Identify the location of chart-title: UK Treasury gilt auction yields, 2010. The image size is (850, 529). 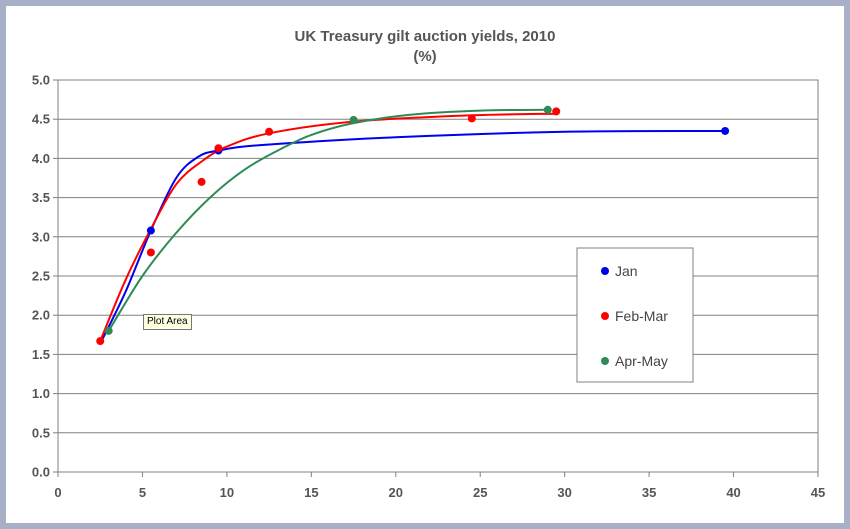
(425, 36).